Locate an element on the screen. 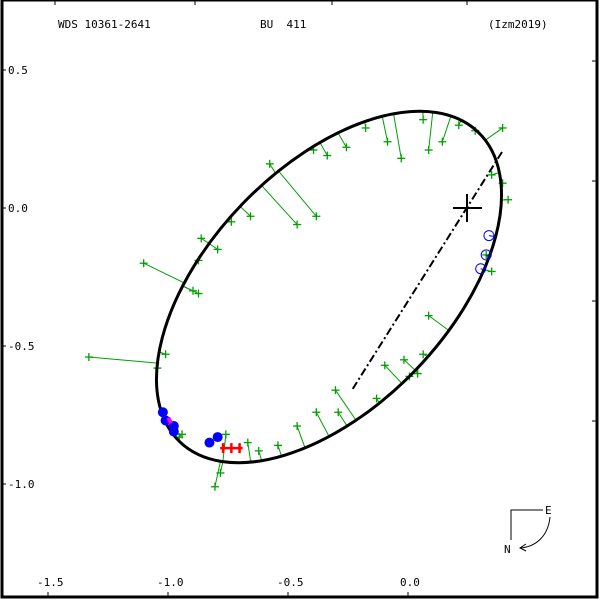 The height and width of the screenshot is (600, 600). primary-star-cross is located at coordinates (467, 208).